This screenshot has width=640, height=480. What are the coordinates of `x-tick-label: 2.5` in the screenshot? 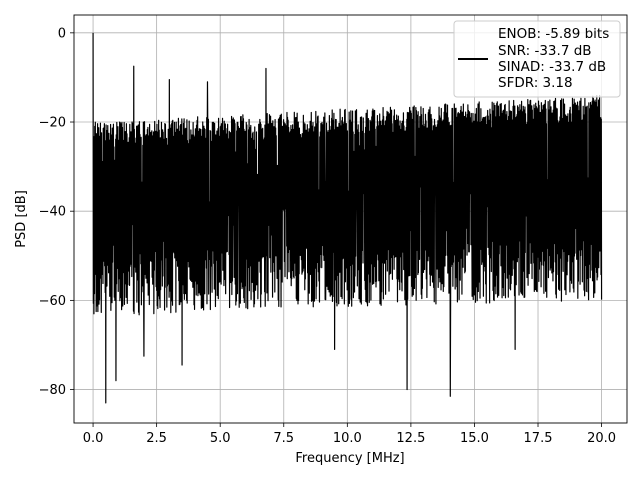 It's located at (156, 438).